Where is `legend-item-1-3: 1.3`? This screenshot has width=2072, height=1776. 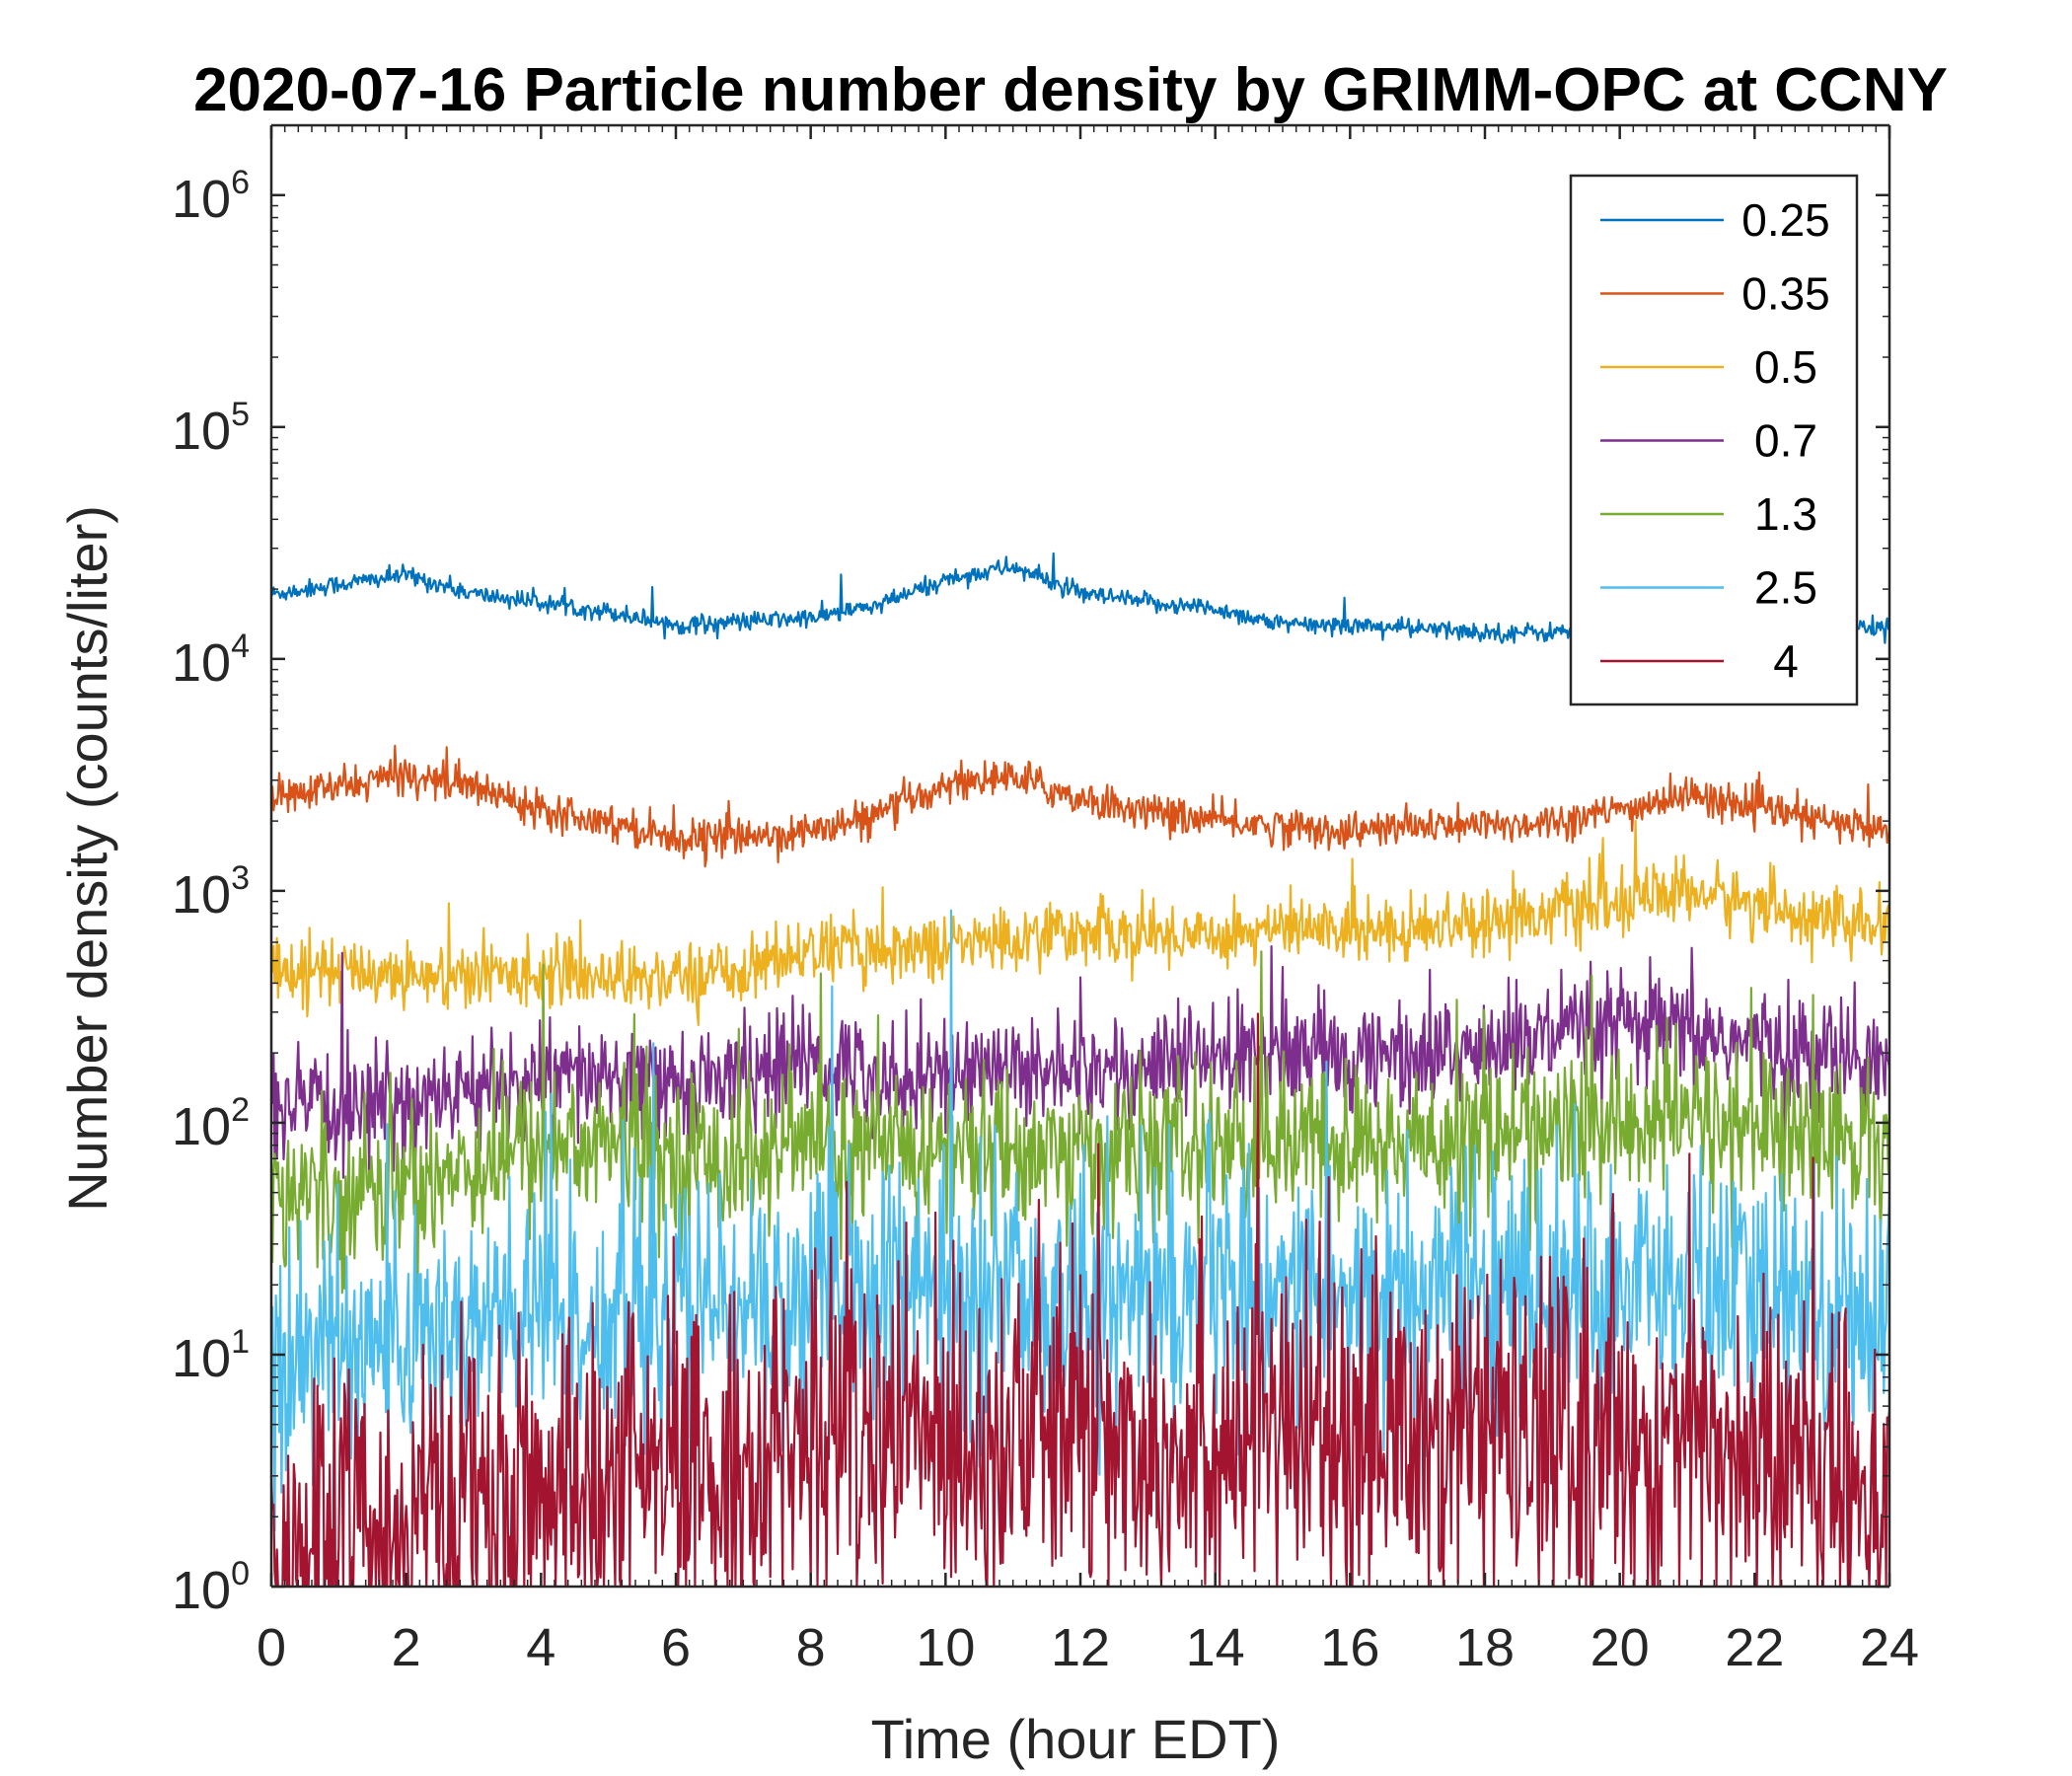 legend-item-1-3: 1.3 is located at coordinates (1709, 514).